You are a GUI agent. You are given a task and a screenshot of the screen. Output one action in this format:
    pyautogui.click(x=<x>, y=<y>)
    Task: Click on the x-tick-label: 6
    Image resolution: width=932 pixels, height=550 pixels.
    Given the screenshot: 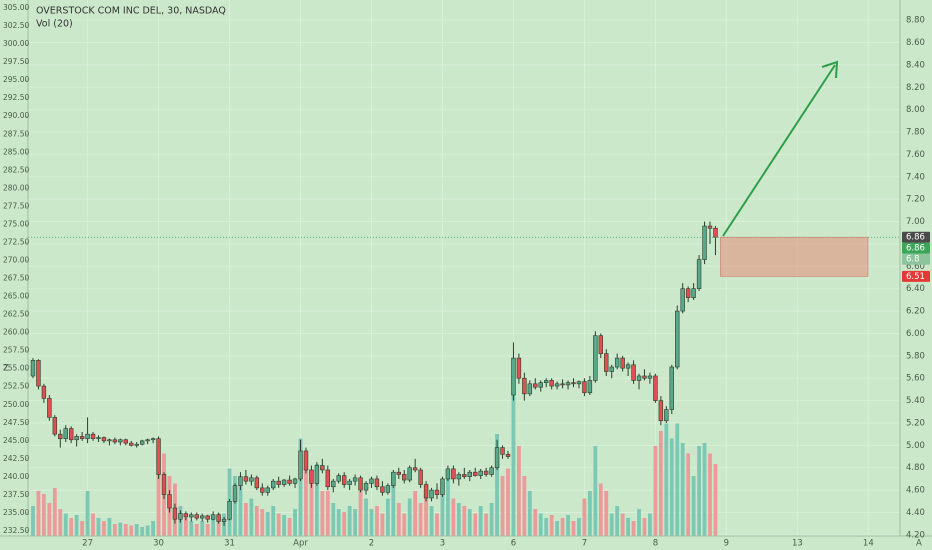 What is the action you would take?
    pyautogui.click(x=513, y=544)
    